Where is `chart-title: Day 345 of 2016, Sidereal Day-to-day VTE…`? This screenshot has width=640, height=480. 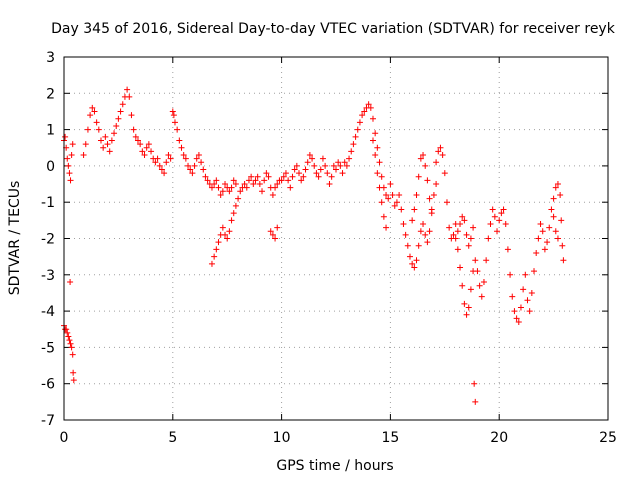
chart-title: Day 345 of 2016, Sidereal Day-to-day VTE… is located at coordinates (333, 29).